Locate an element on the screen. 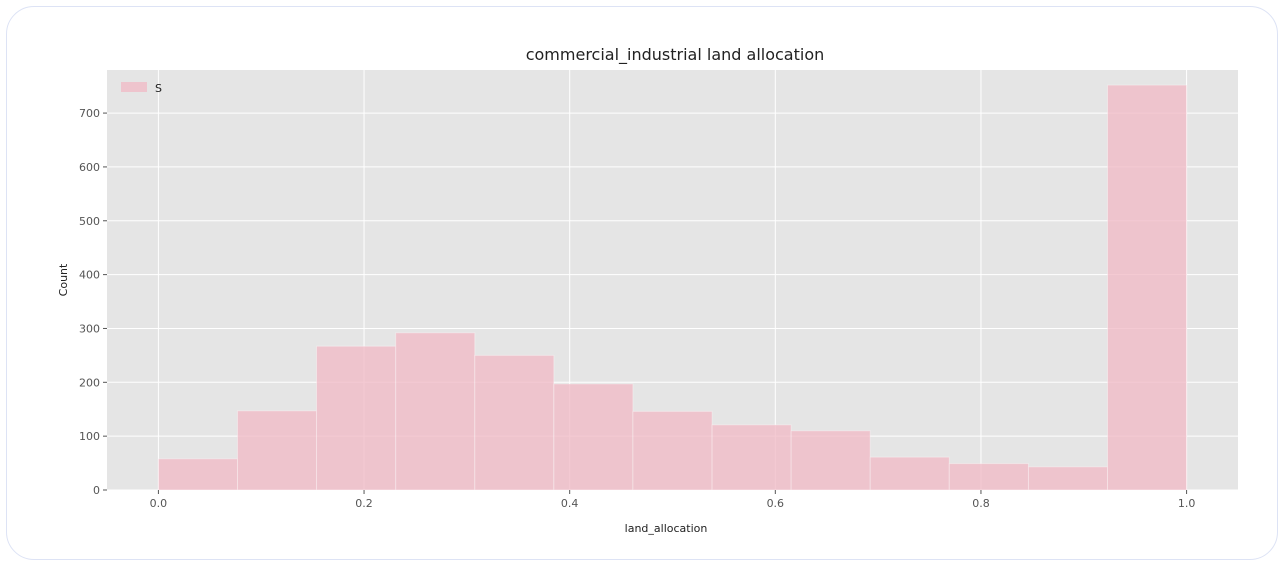 Image resolution: width=1283 pixels, height=564 pixels. y-tick-label: 100 is located at coordinates (89, 436).